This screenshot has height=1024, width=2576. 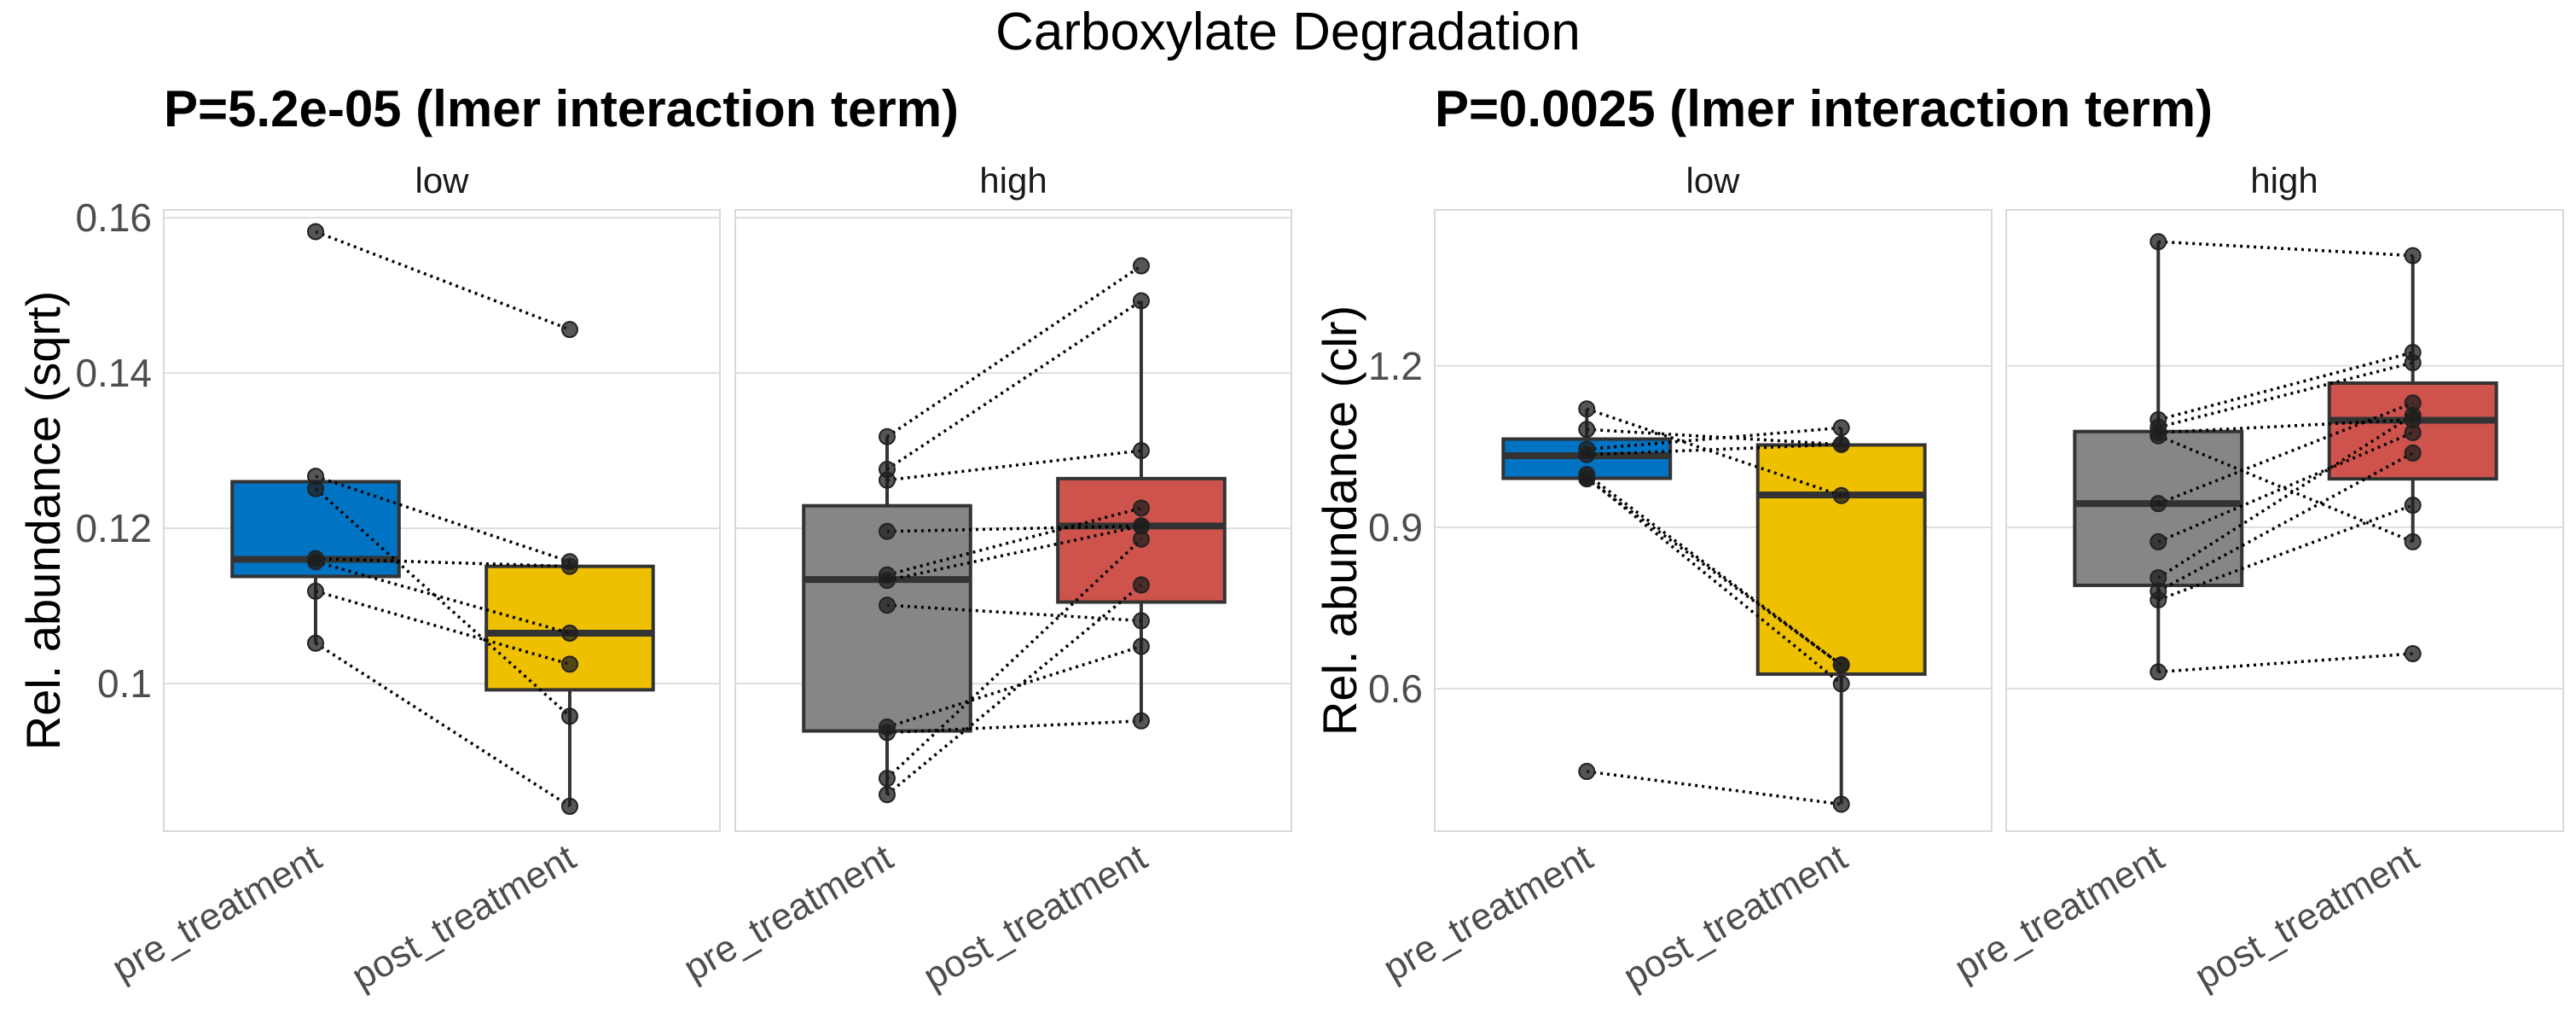 I want to click on y-tick-label: 0.14, so click(x=113, y=373).